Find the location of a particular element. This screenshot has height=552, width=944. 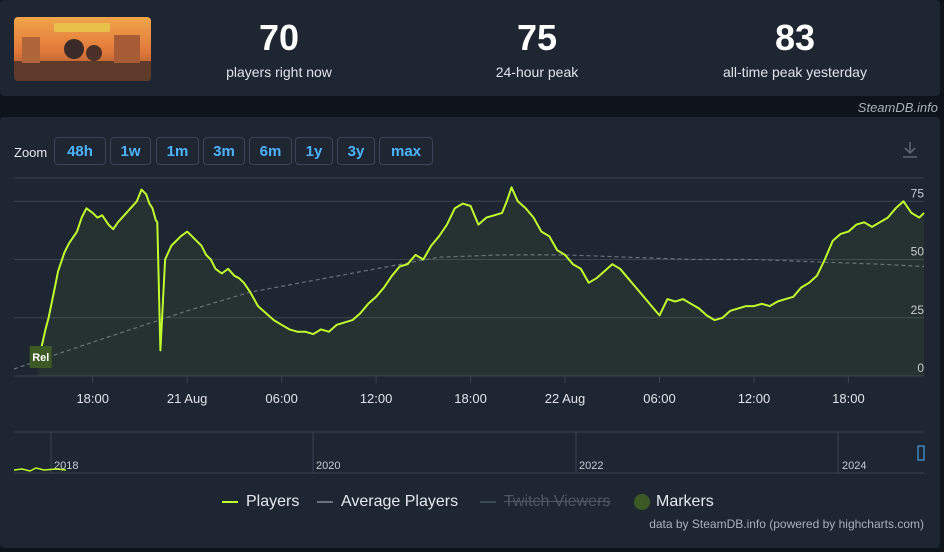

legend-players: Players is located at coordinates (260, 502).